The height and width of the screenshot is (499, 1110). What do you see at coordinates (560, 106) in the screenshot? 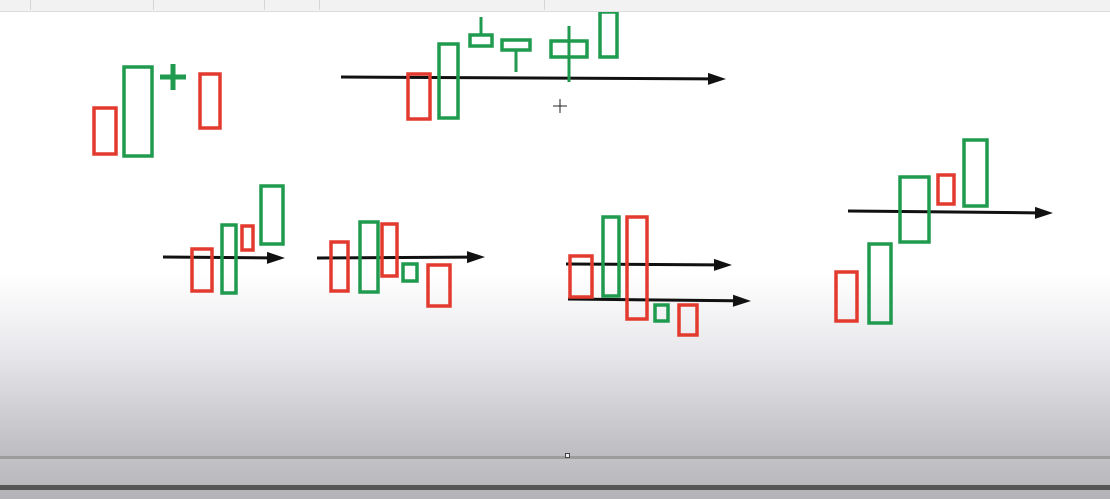
I see `crosshair-cursor-icon` at bounding box center [560, 106].